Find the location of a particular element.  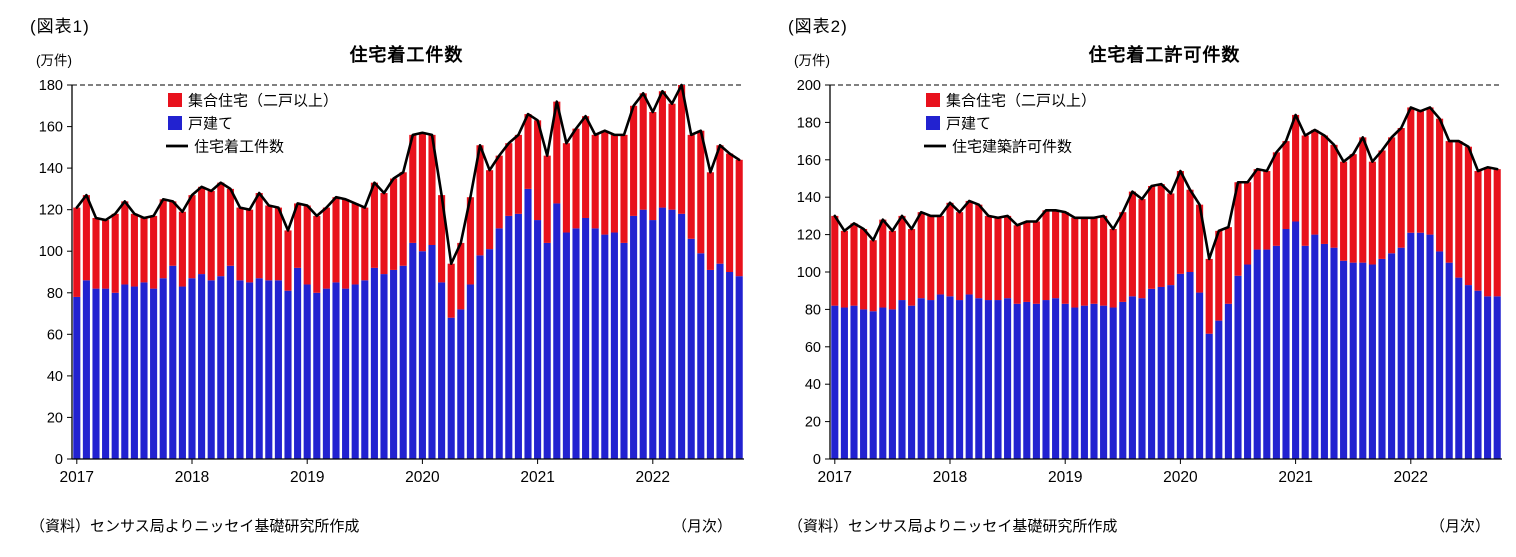

svg-text: 200 is located at coordinates (809, 86).